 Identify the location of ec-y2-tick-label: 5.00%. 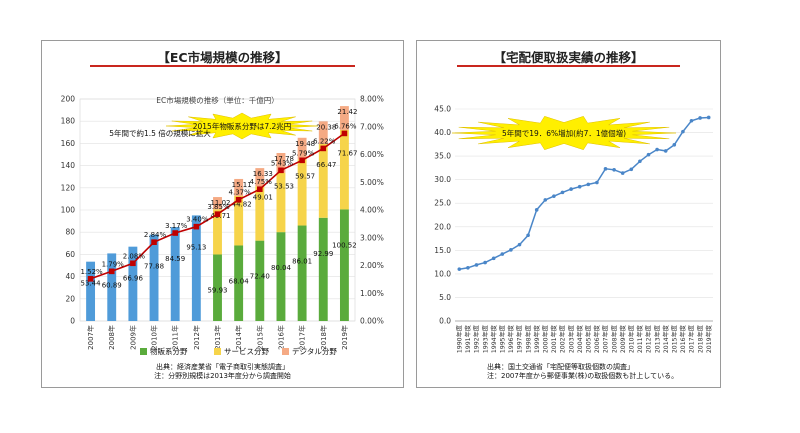
(372, 182).